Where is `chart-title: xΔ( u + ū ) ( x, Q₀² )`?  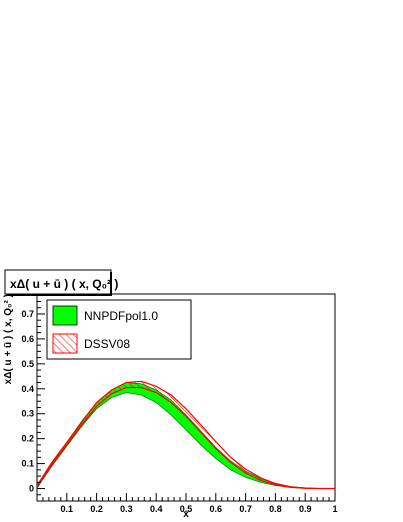
chart-title: xΔ( u + ū ) ( x, Q₀² ) is located at coordinates (64, 284).